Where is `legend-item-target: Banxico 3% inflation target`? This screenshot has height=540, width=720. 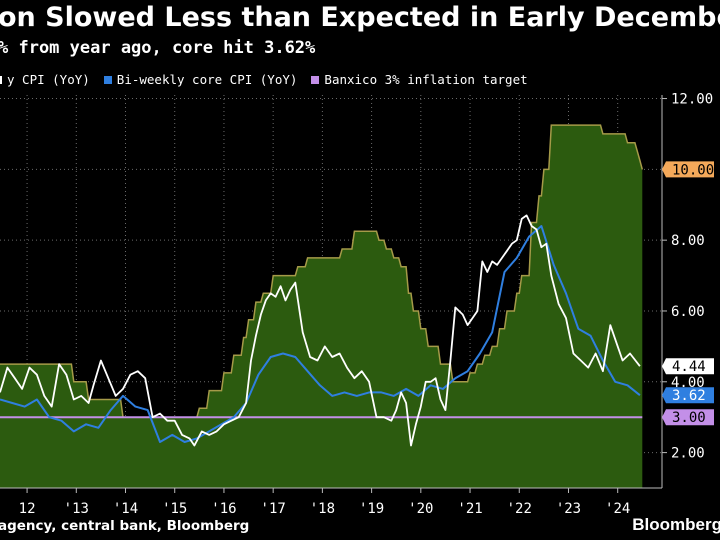
legend-item-target: Banxico 3% inflation target is located at coordinates (419, 79).